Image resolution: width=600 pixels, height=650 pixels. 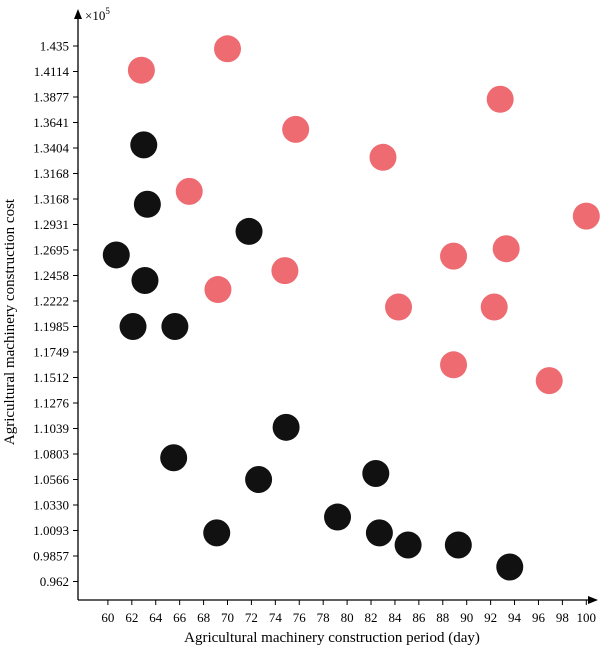 I want to click on x-tick-label: 82, so click(x=371, y=617).